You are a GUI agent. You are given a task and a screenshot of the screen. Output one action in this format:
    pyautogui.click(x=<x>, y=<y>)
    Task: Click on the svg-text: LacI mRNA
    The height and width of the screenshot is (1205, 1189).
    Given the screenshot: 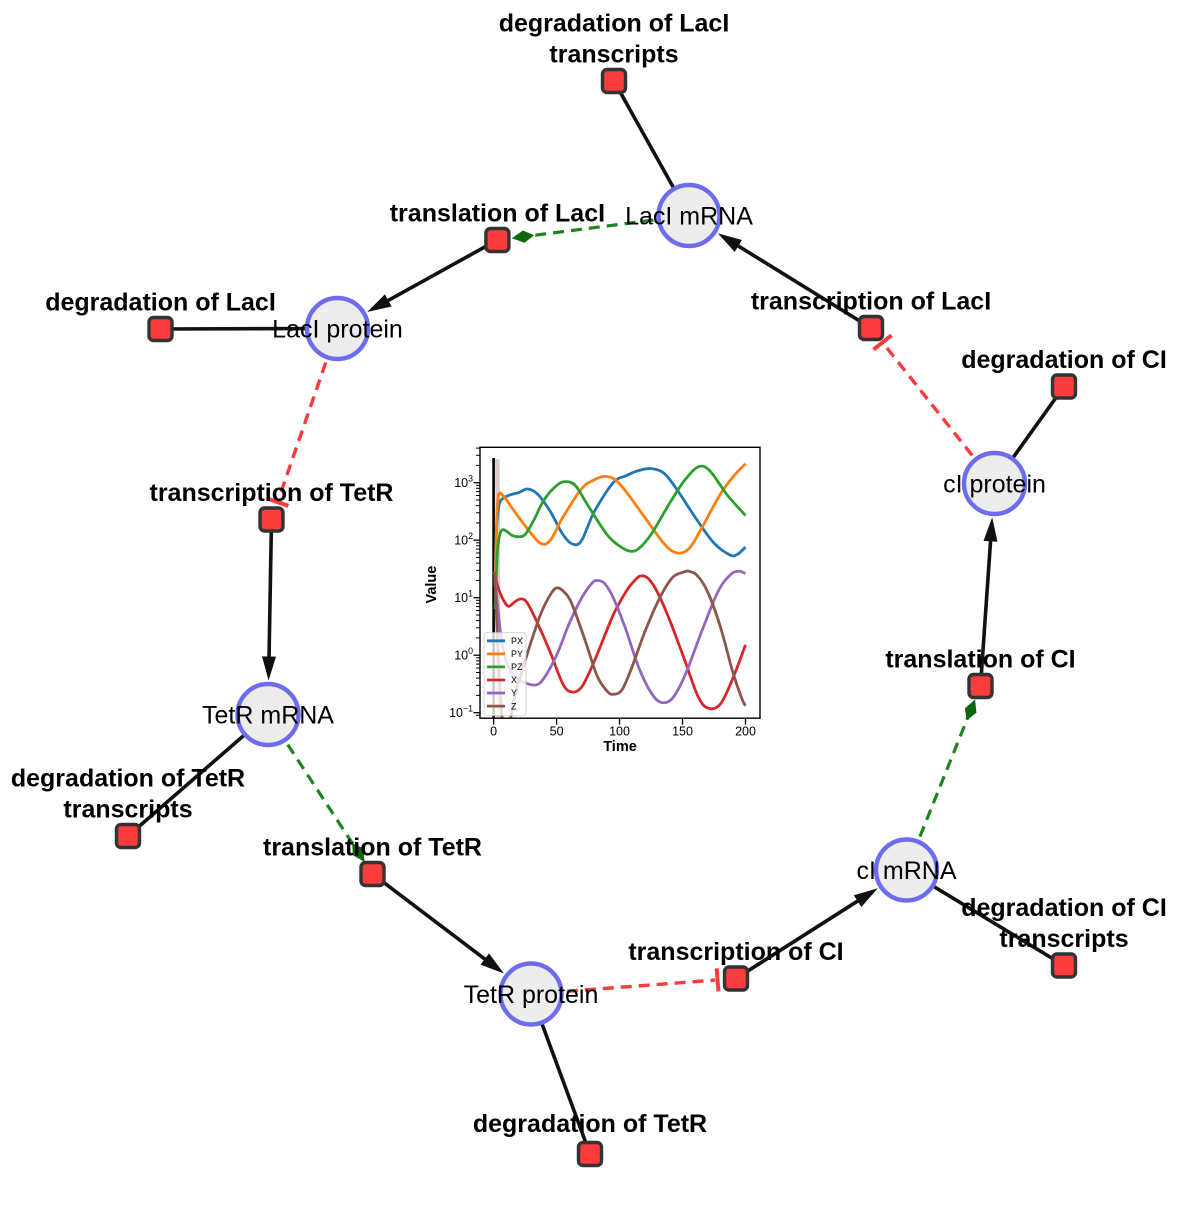 What is the action you would take?
    pyautogui.click(x=689, y=217)
    